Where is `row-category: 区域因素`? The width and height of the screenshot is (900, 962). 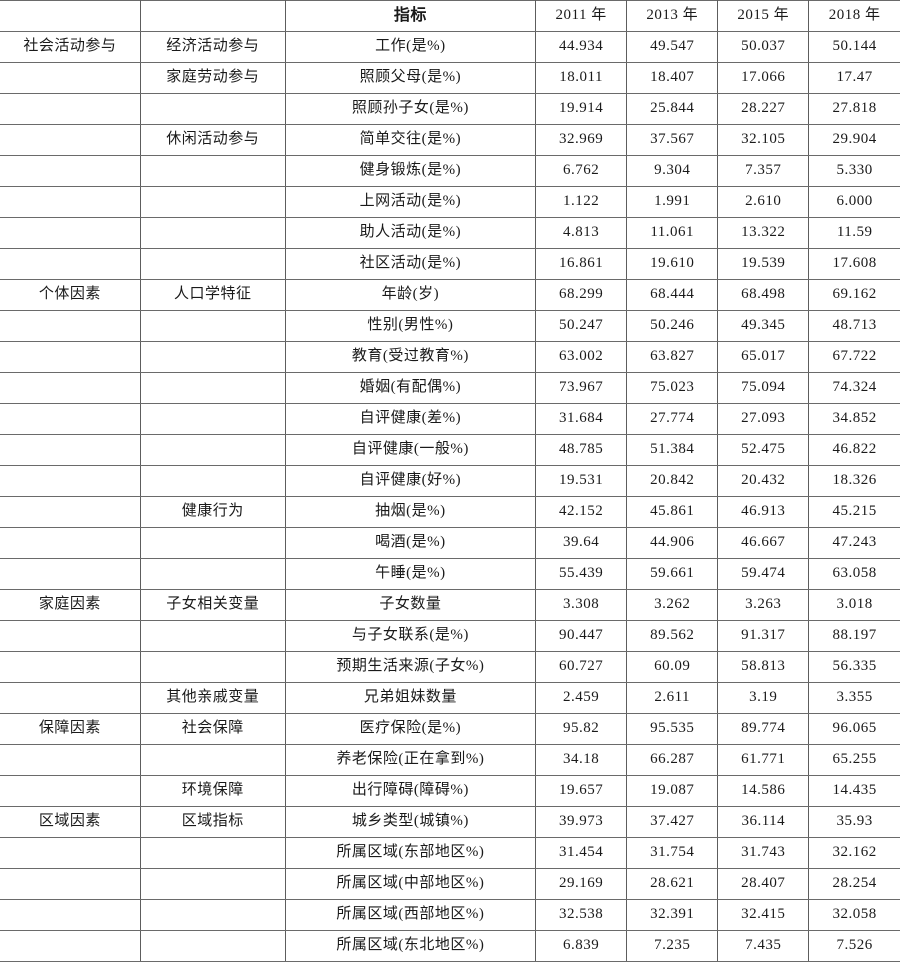 row-category: 区域因素 is located at coordinates (70, 822).